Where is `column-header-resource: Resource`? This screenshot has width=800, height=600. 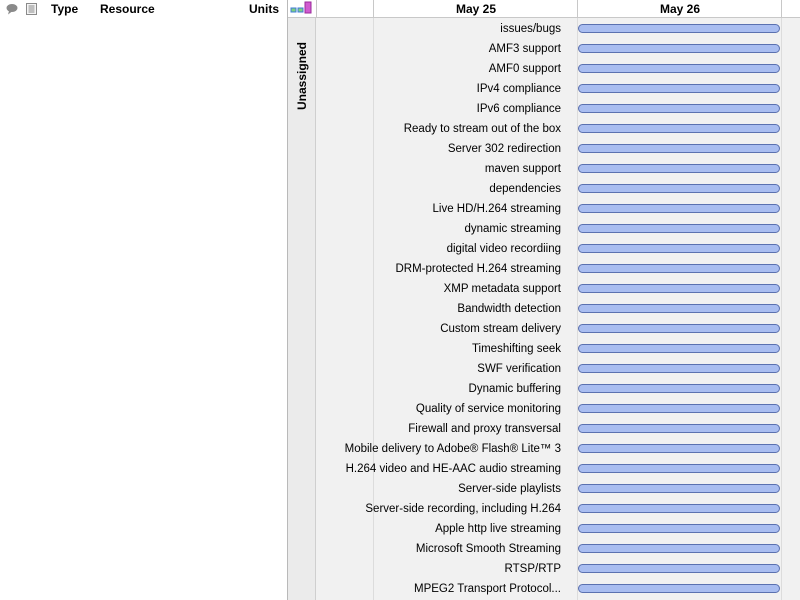
column-header-resource: Resource is located at coordinates (127, 9).